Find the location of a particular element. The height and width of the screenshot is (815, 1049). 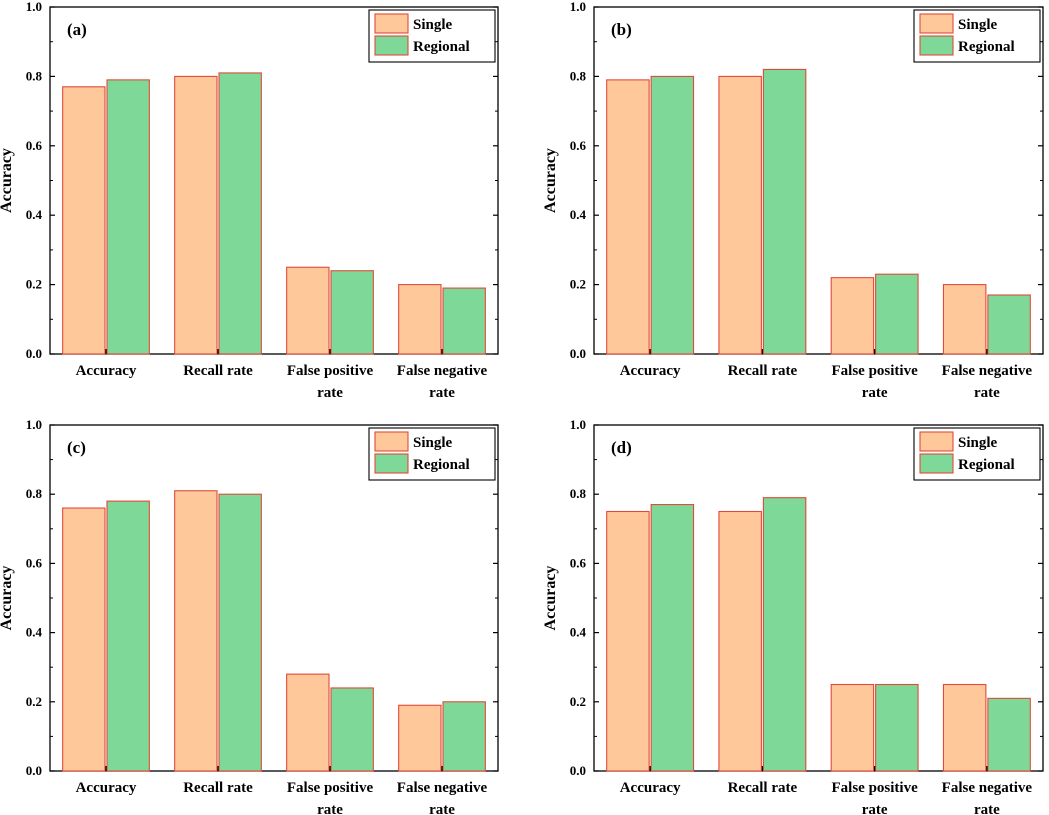

bar-single-0: Single: 0.77 is located at coordinates (84, 220).